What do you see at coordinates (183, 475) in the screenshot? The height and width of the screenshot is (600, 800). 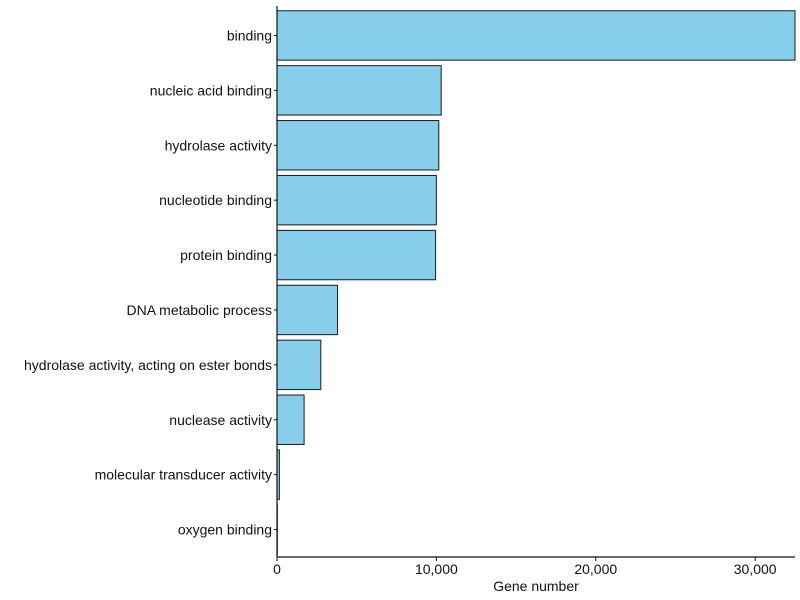 I see `category-label-8: molecular transducer activity` at bounding box center [183, 475].